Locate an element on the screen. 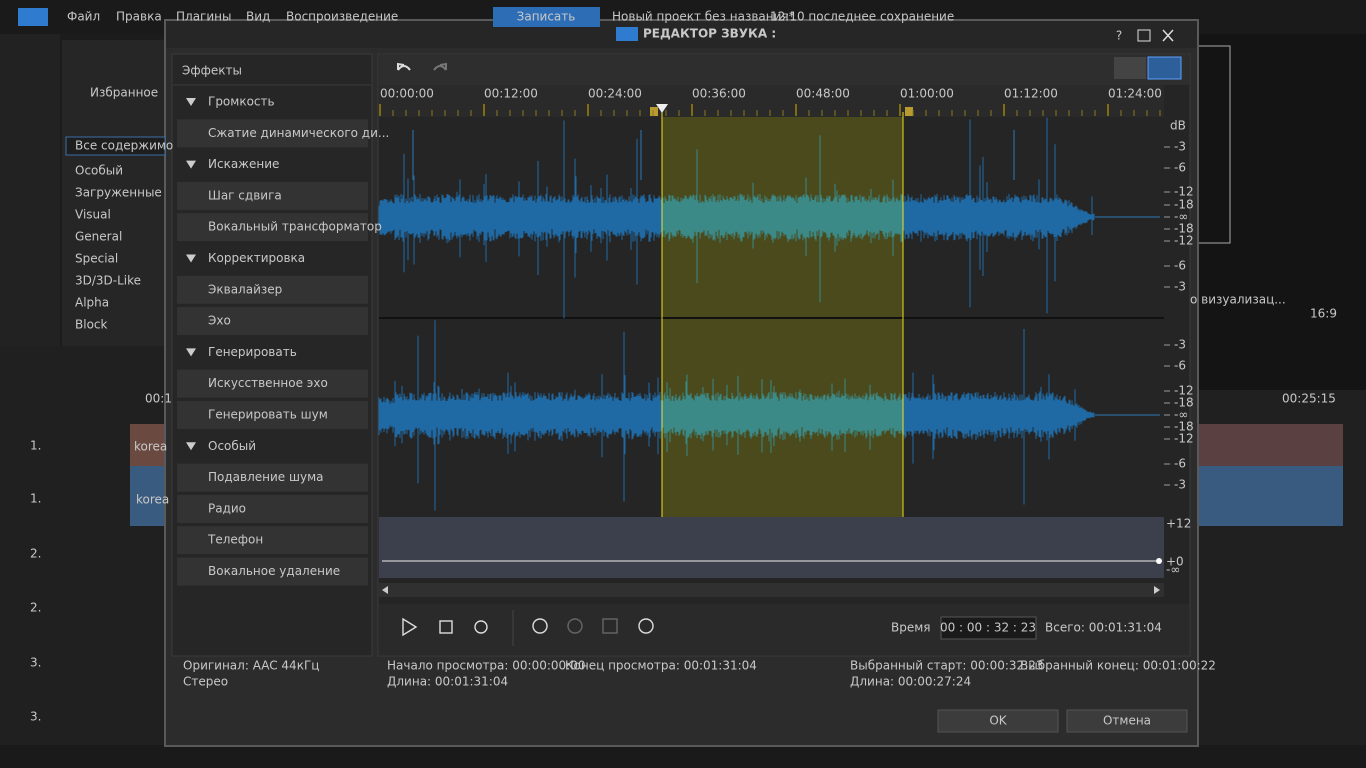 The width and height of the screenshot is (1366, 768). effect-item: Подавление шума is located at coordinates (265, 477).